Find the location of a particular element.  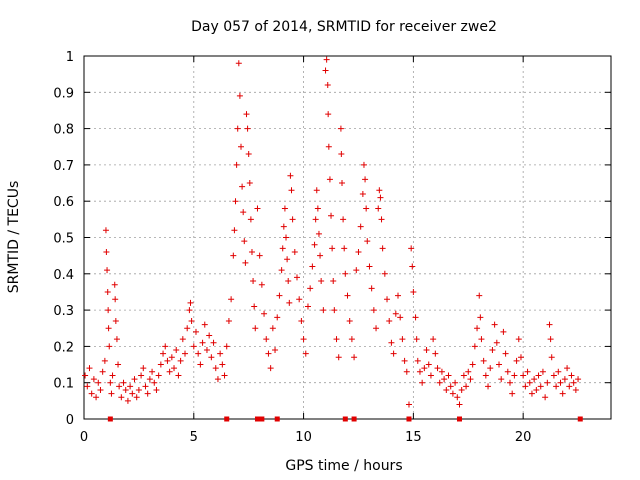

y-tick-label: 1 is located at coordinates (70, 57).